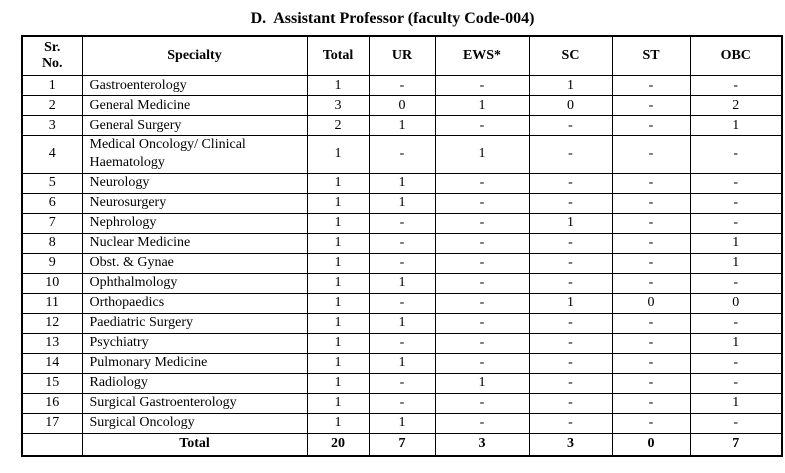  I want to click on specialty-cell: Paediatric Surgery, so click(194, 323).